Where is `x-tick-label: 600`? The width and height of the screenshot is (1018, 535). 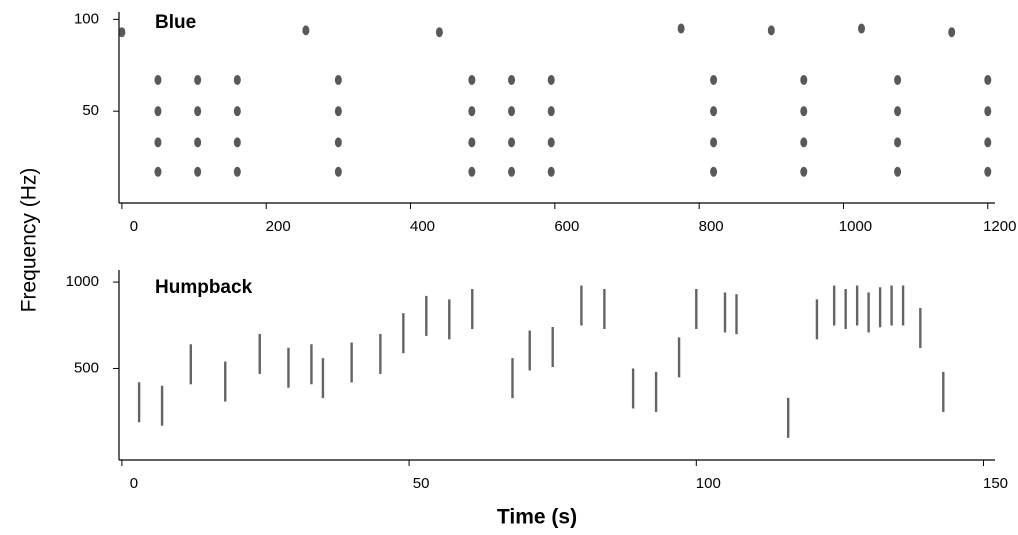 x-tick-label: 600 is located at coordinates (566, 226).